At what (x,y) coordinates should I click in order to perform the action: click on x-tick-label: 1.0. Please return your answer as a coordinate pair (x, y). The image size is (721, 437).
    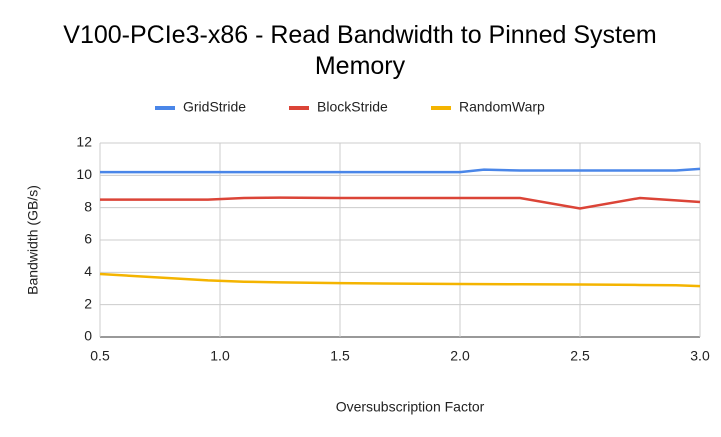
    Looking at the image, I should click on (220, 356).